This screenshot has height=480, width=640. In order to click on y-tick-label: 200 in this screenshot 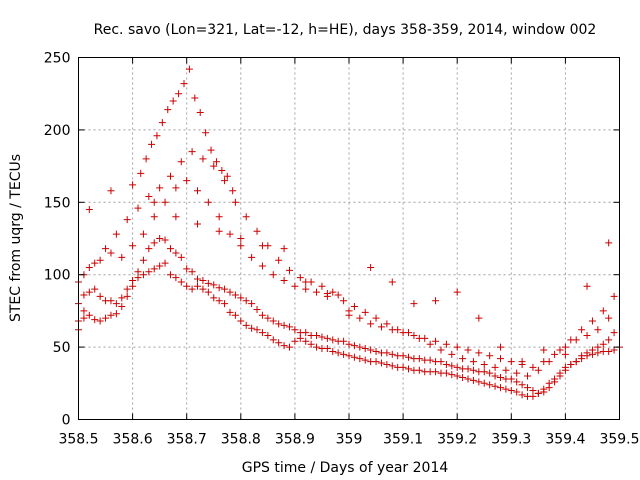, I will do `click(57, 131)`.